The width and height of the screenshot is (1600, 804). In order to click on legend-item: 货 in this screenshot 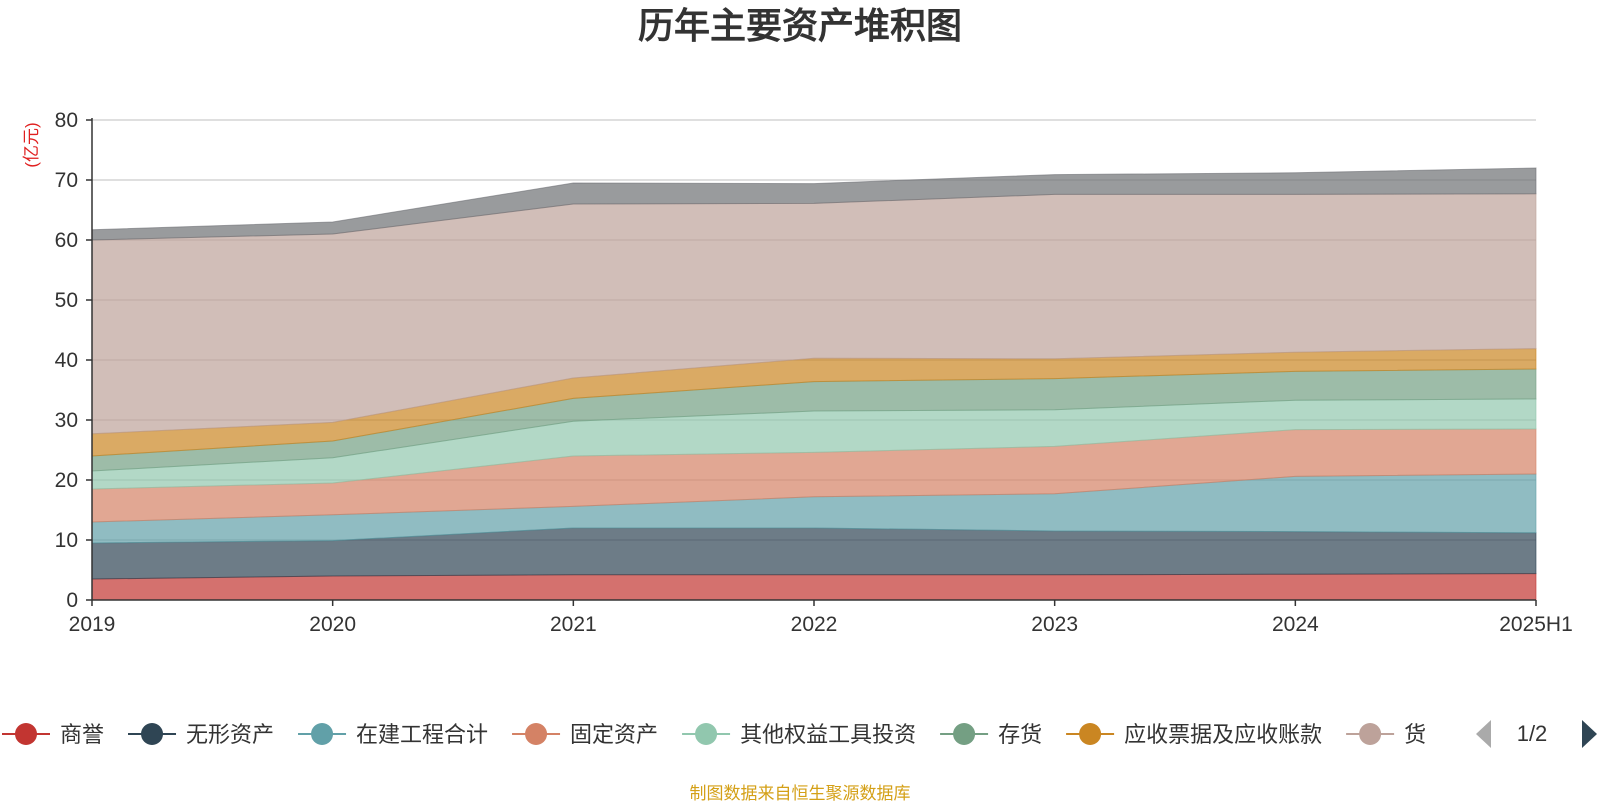, I will do `click(1386, 734)`.